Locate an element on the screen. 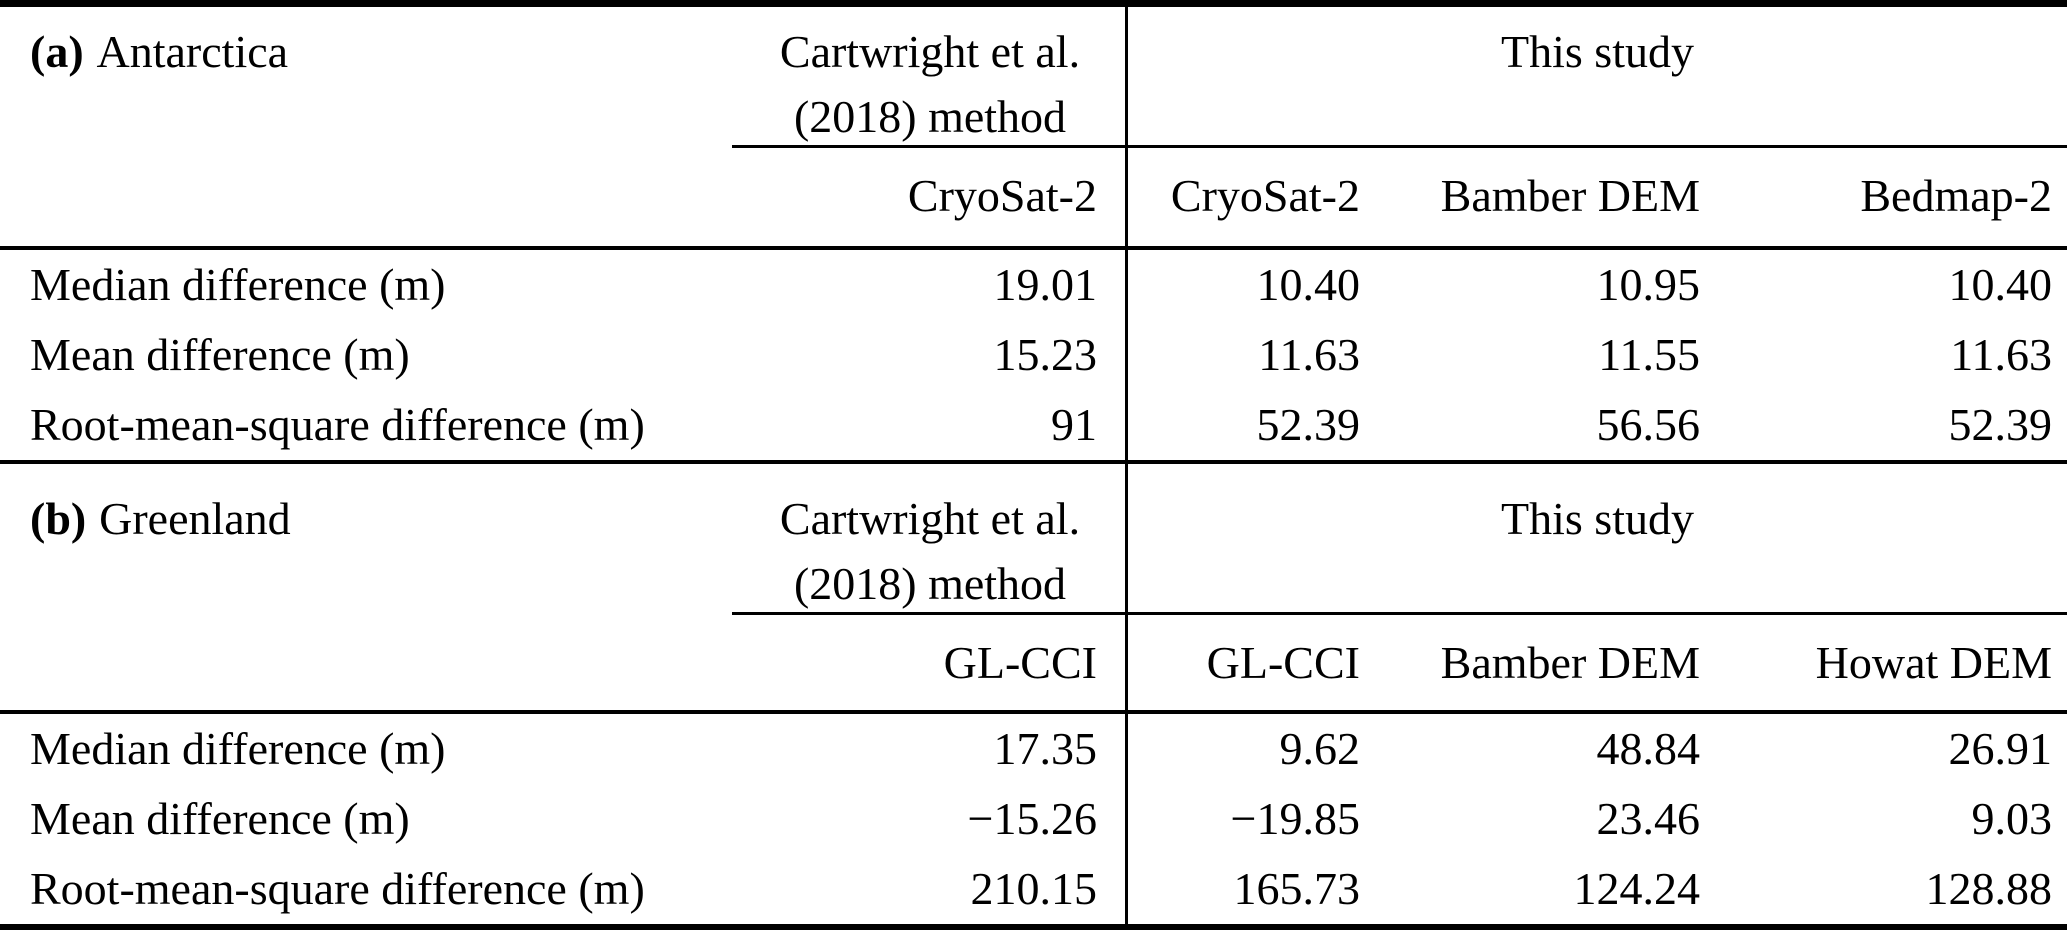 The height and width of the screenshot is (932, 2067). data-value: 17.35 is located at coordinates (1045, 748).